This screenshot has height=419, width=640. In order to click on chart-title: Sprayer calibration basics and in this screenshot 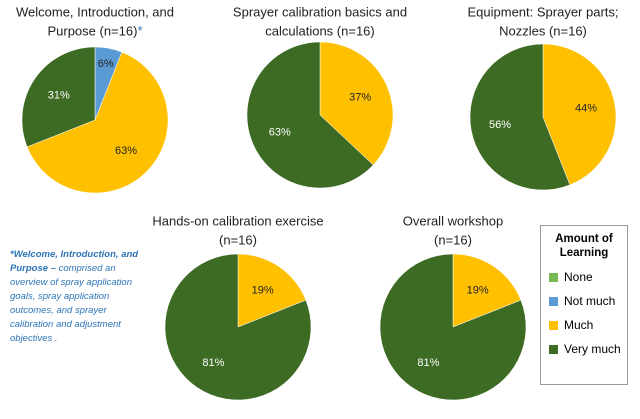, I will do `click(320, 11)`.